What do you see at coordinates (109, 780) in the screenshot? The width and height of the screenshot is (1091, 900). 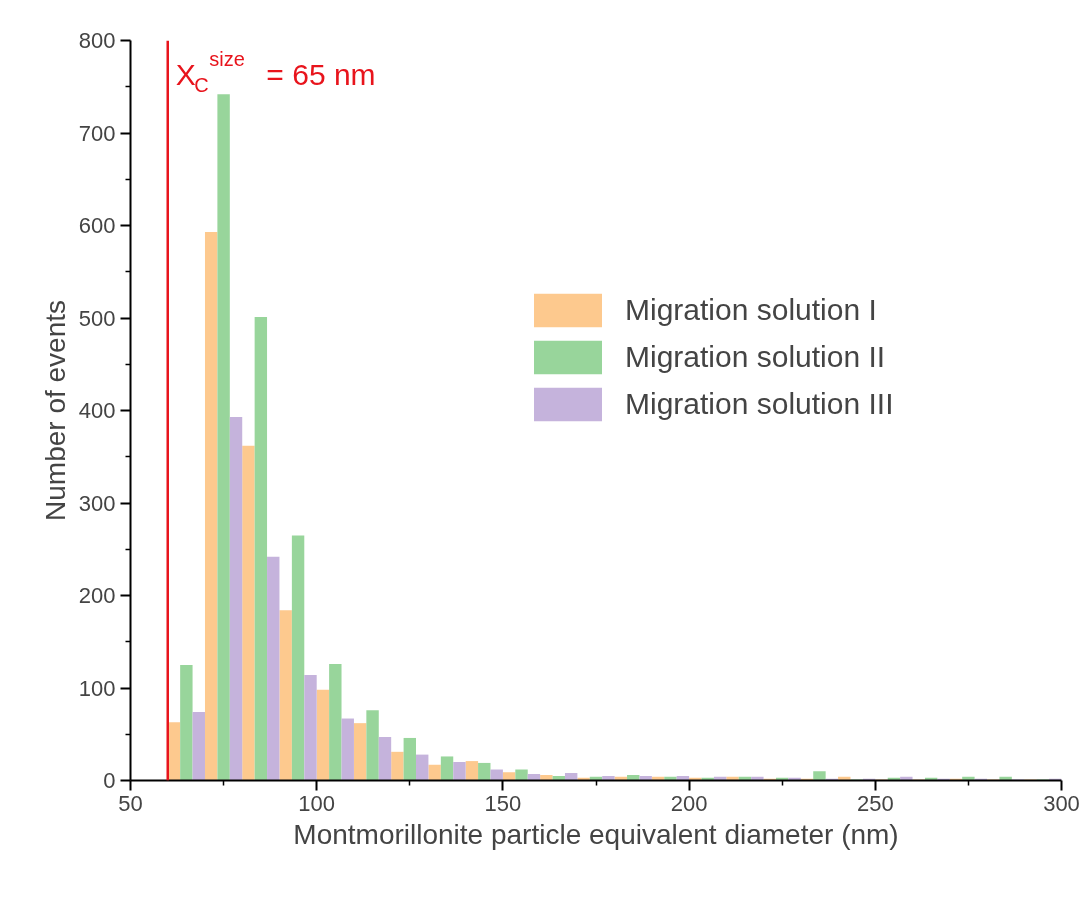 I see `y-tick-label: 0` at bounding box center [109, 780].